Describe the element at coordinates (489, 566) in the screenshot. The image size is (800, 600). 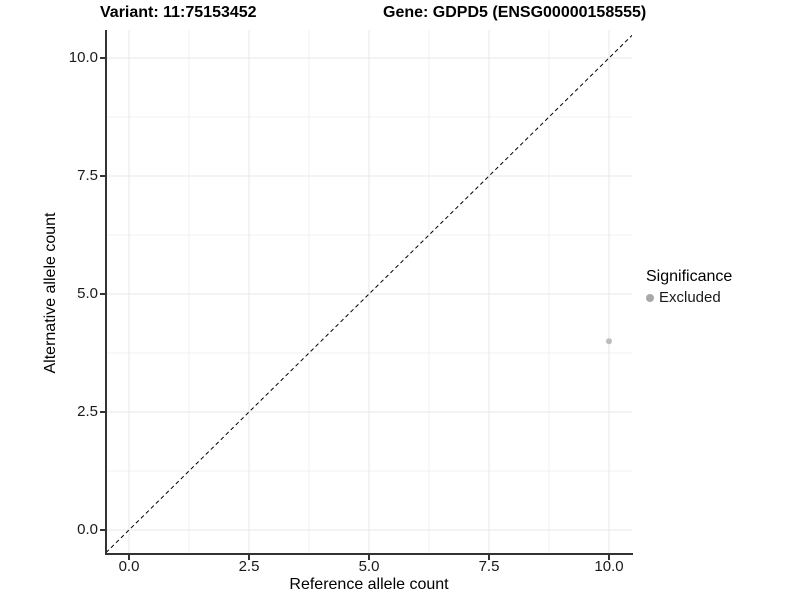
I see `x-tick-label: 7.5` at that location.